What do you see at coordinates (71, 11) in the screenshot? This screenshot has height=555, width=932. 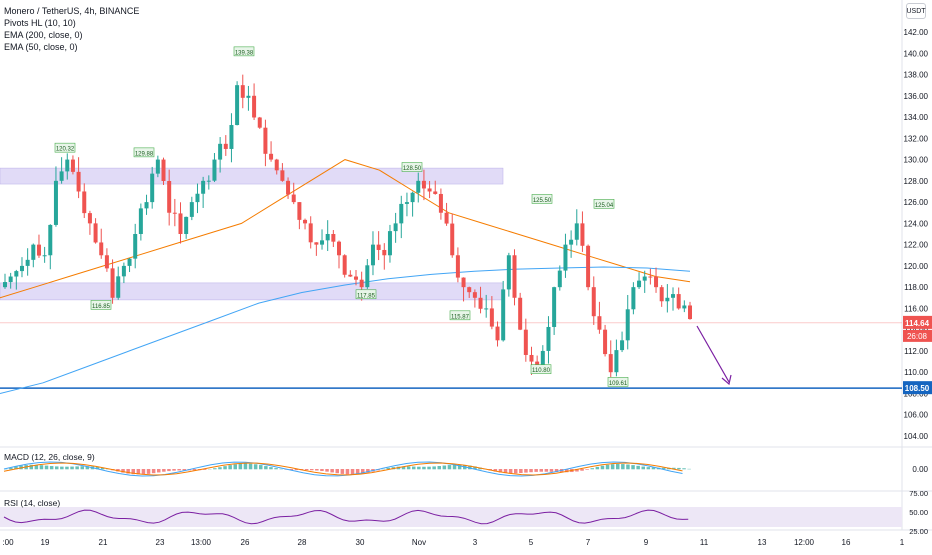 I see `legend-symbol: Monero / TetherUS, 4h, BINANCE` at bounding box center [71, 11].